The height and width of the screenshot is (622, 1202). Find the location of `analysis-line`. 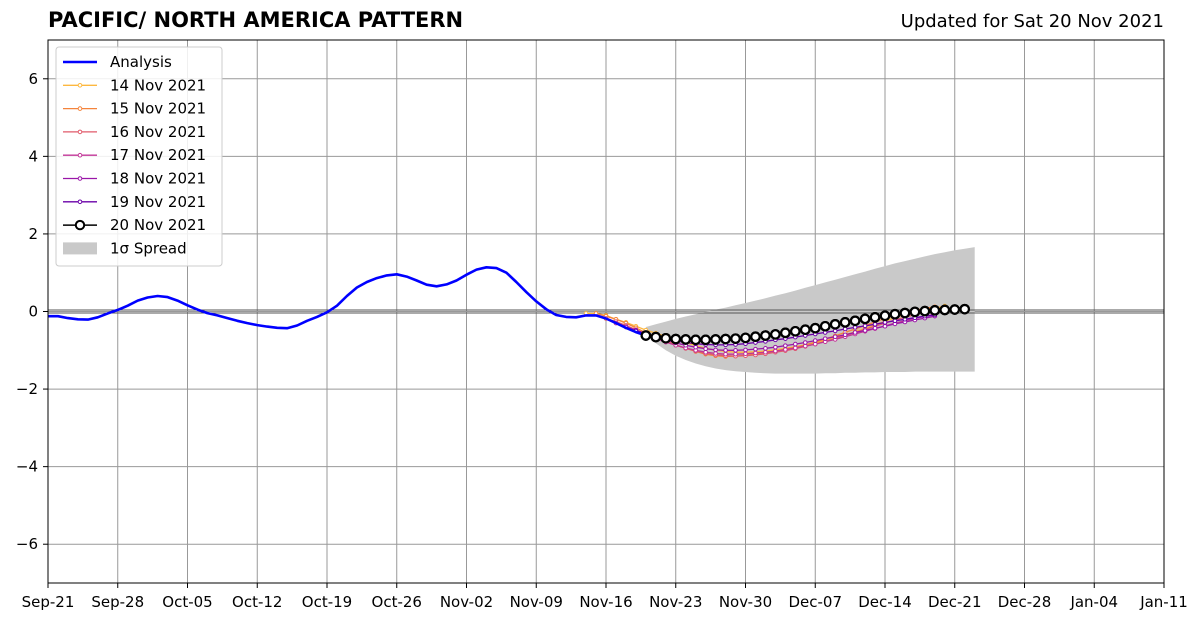

analysis-line is located at coordinates (347, 301).